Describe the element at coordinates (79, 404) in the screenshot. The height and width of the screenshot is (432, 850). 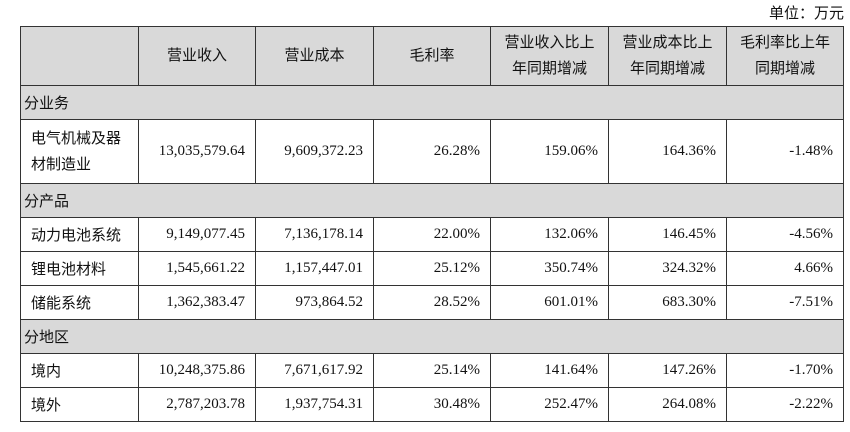
I see `row-name: 境外` at that location.